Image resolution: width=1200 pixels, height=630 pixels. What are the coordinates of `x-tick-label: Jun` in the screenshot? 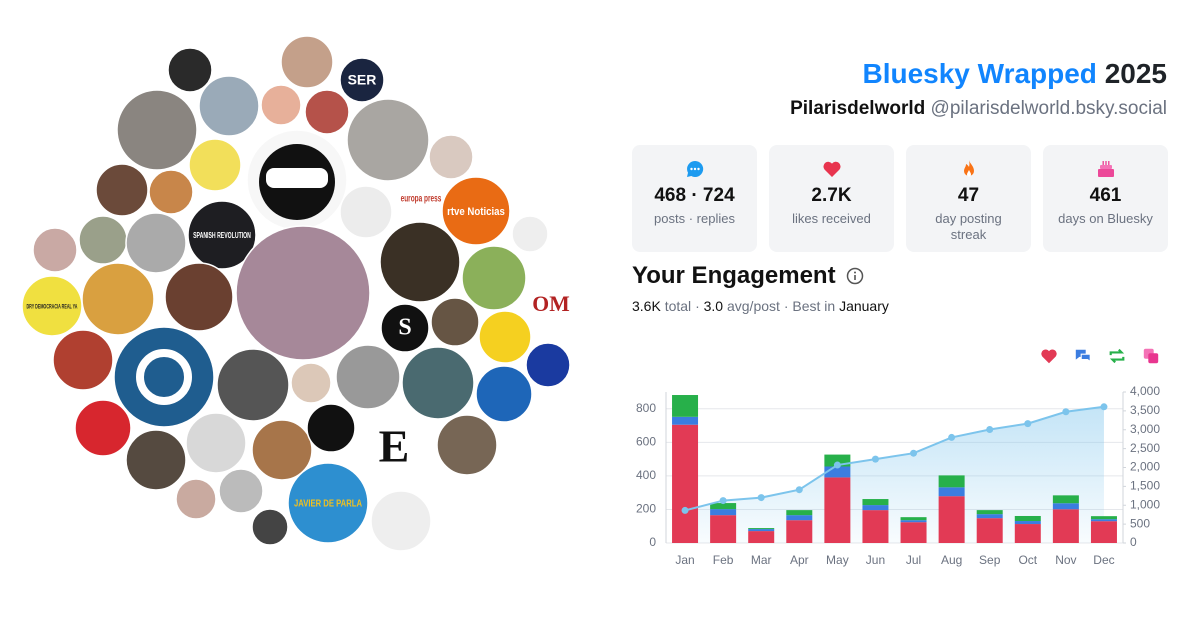 It's located at (875, 560).